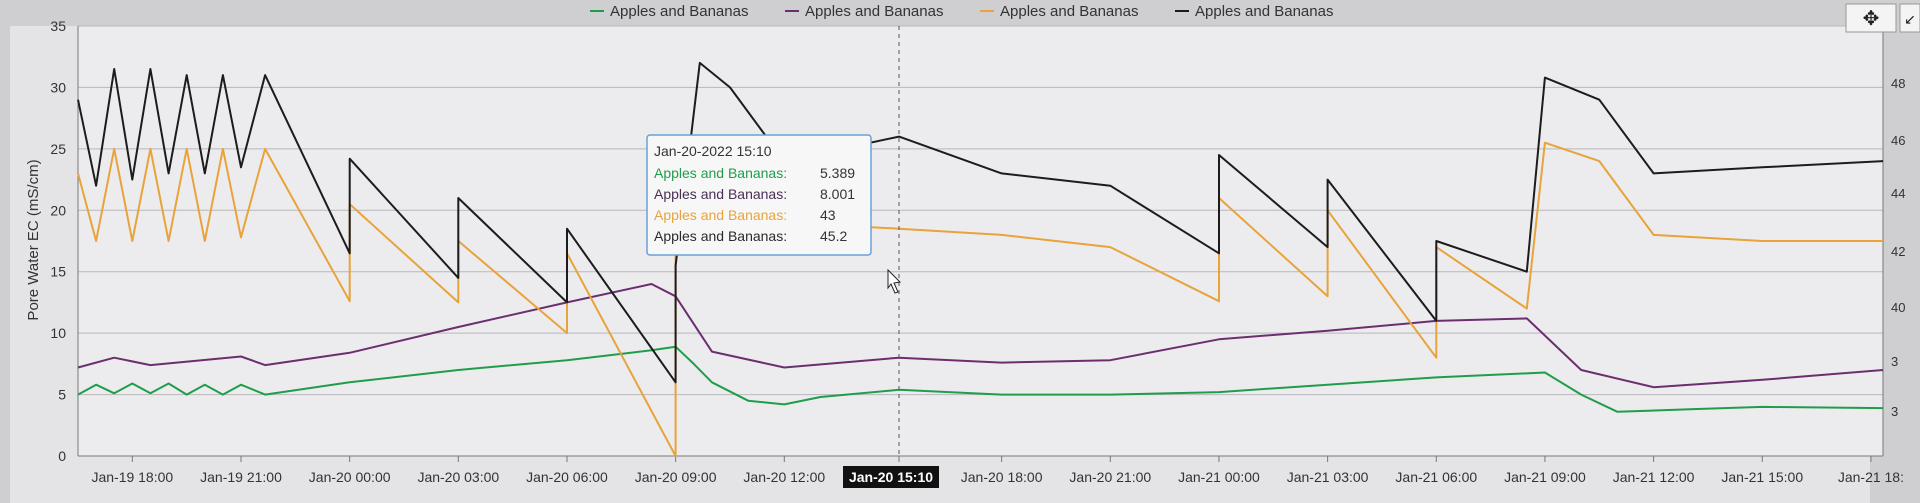  What do you see at coordinates (1898, 193) in the screenshot?
I see `y2-tick-label: 44` at bounding box center [1898, 193].